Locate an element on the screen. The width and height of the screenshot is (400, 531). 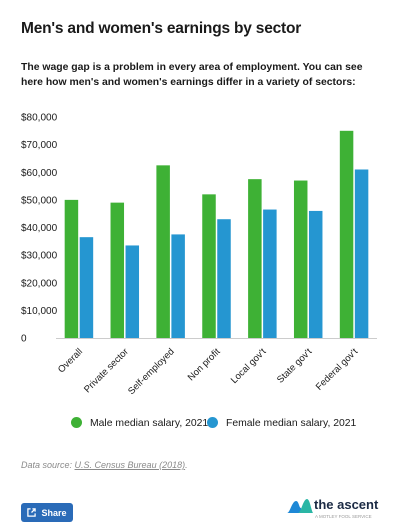
x-tick-label: Local gov't is located at coordinates (249, 366).